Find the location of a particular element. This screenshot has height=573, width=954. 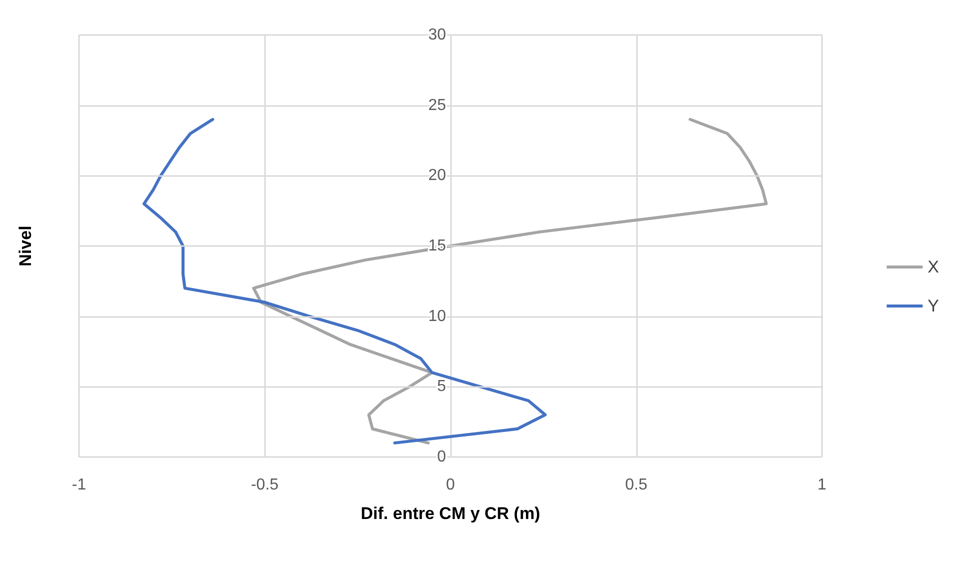

y-tick-label: 10 is located at coordinates (437, 316).